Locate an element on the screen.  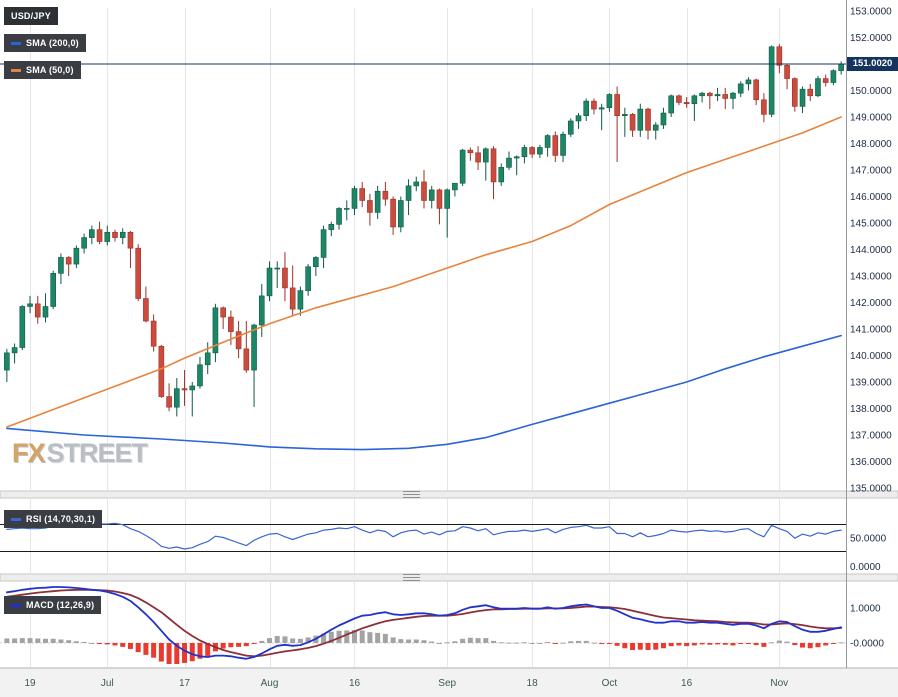
symbol-badge: USD/JPY is located at coordinates (31, 16).